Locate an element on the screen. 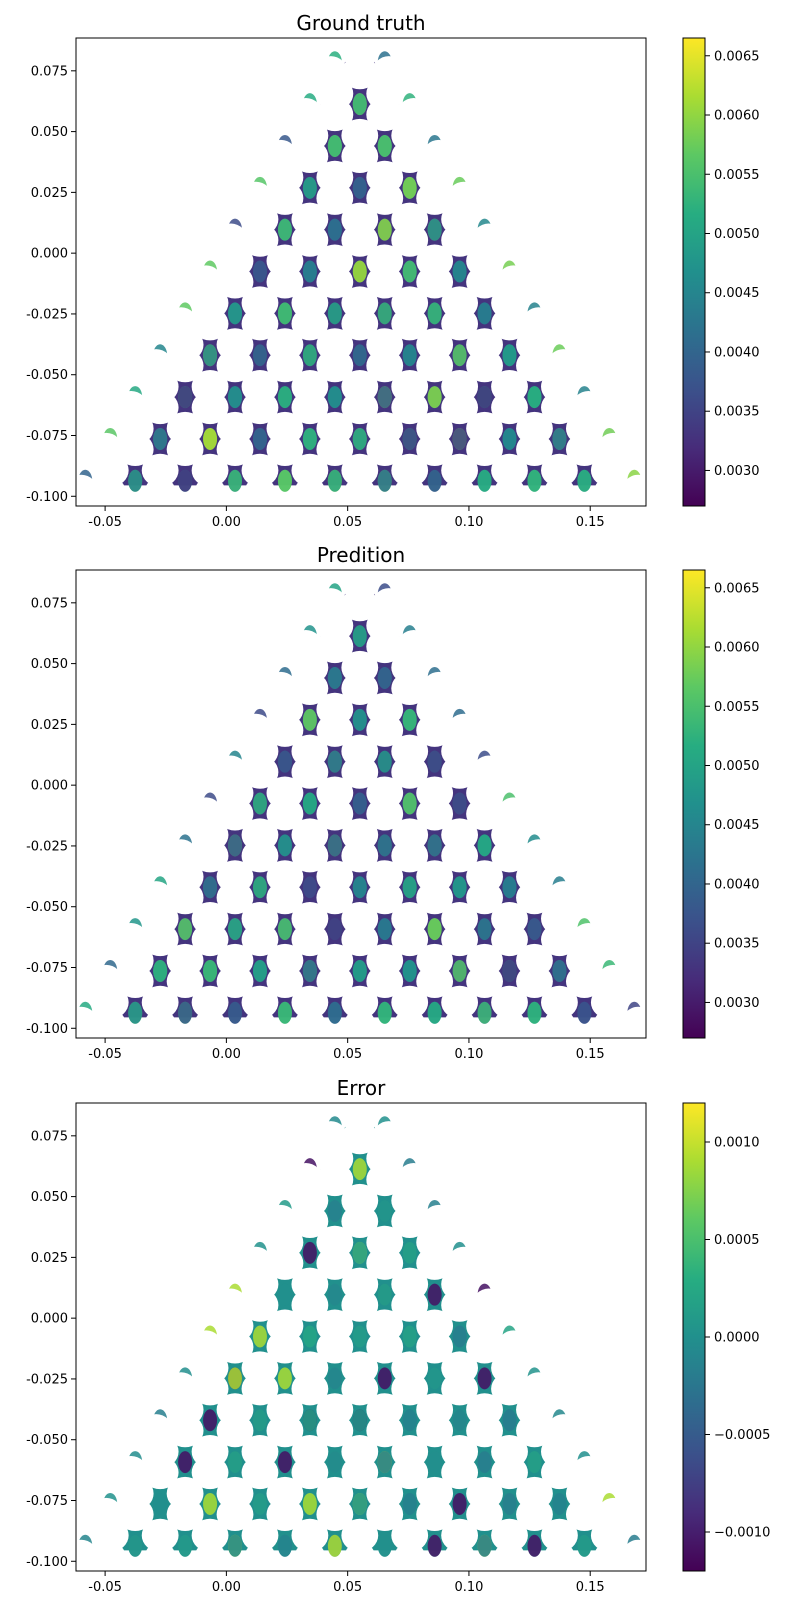  y-tick-label: 0.050 is located at coordinates (49, 1197).